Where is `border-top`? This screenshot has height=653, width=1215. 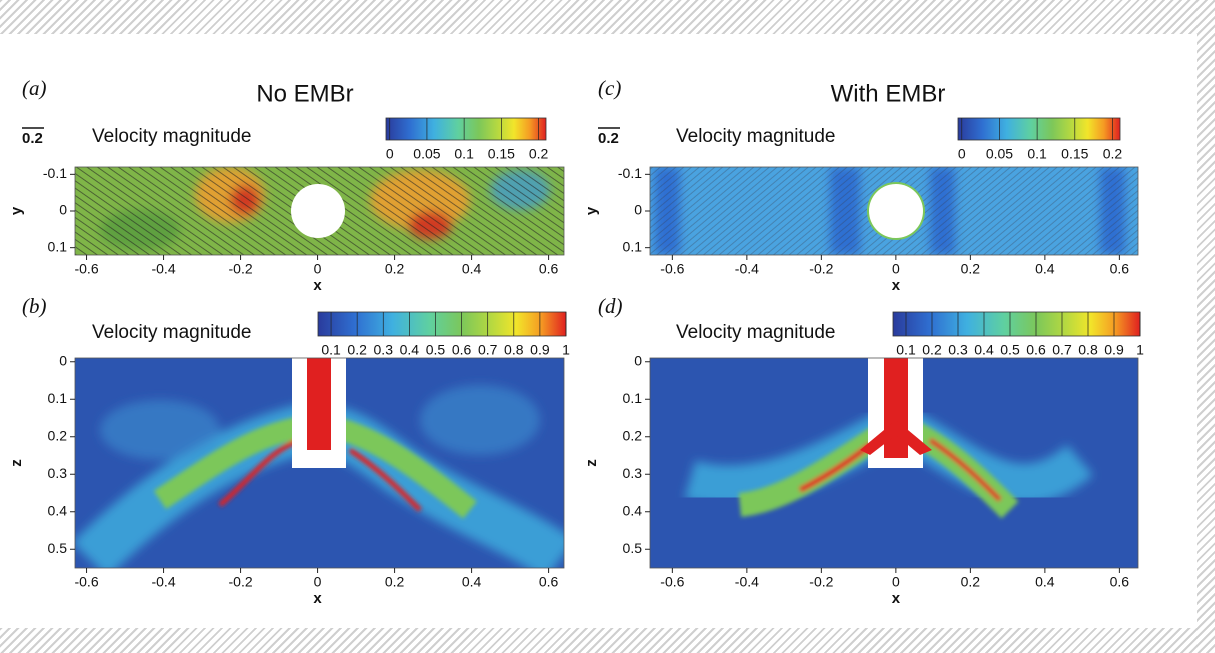 border-top is located at coordinates (607, 17).